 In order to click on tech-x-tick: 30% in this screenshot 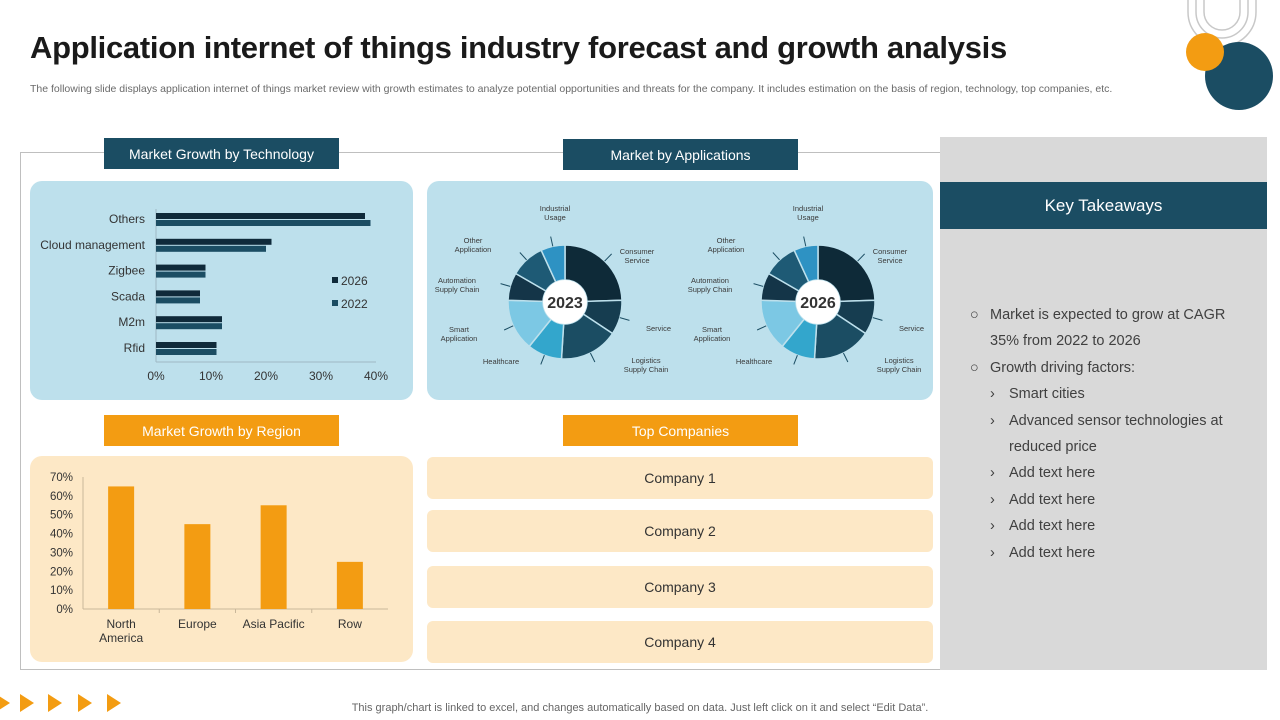, I will do `click(321, 376)`.